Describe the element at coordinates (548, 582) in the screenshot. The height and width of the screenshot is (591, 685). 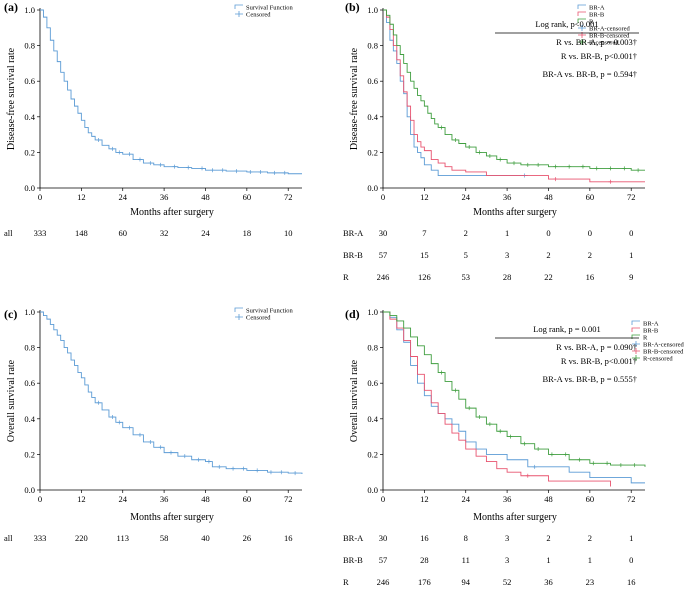
I see `risk-value: 36` at that location.